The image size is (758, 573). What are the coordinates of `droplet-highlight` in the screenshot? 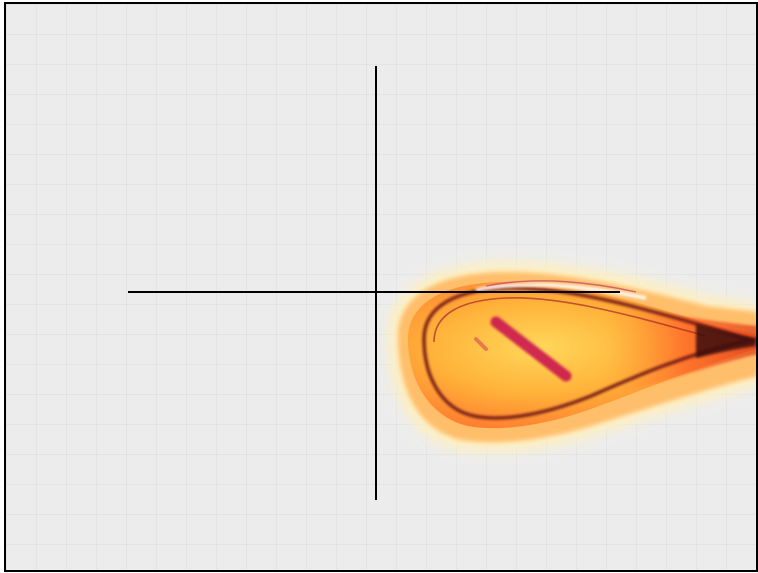 It's located at (561, 291).